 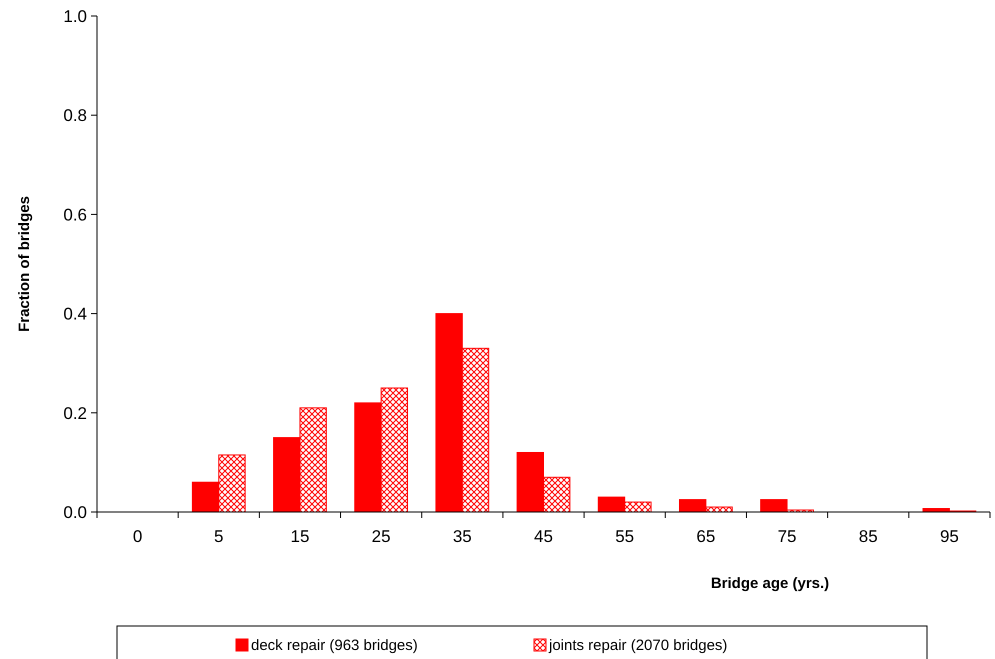 I want to click on x-tick-label: 65, so click(x=706, y=536).